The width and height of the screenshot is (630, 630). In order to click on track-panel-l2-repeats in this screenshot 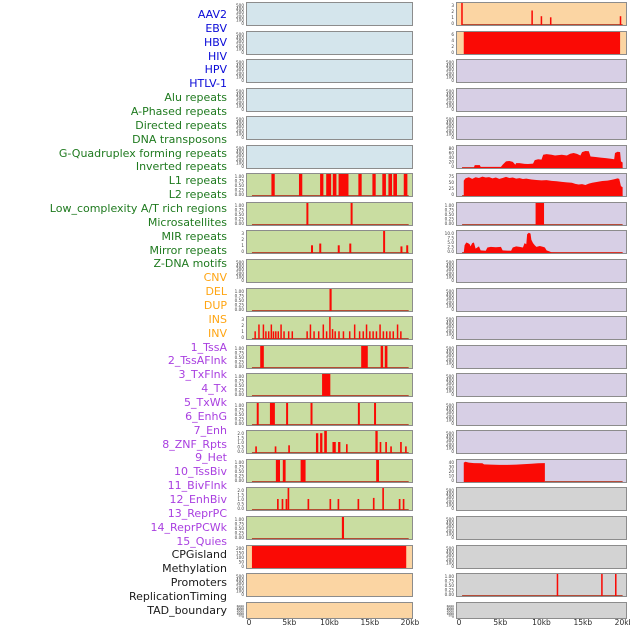, I will do `click(329, 385)`.